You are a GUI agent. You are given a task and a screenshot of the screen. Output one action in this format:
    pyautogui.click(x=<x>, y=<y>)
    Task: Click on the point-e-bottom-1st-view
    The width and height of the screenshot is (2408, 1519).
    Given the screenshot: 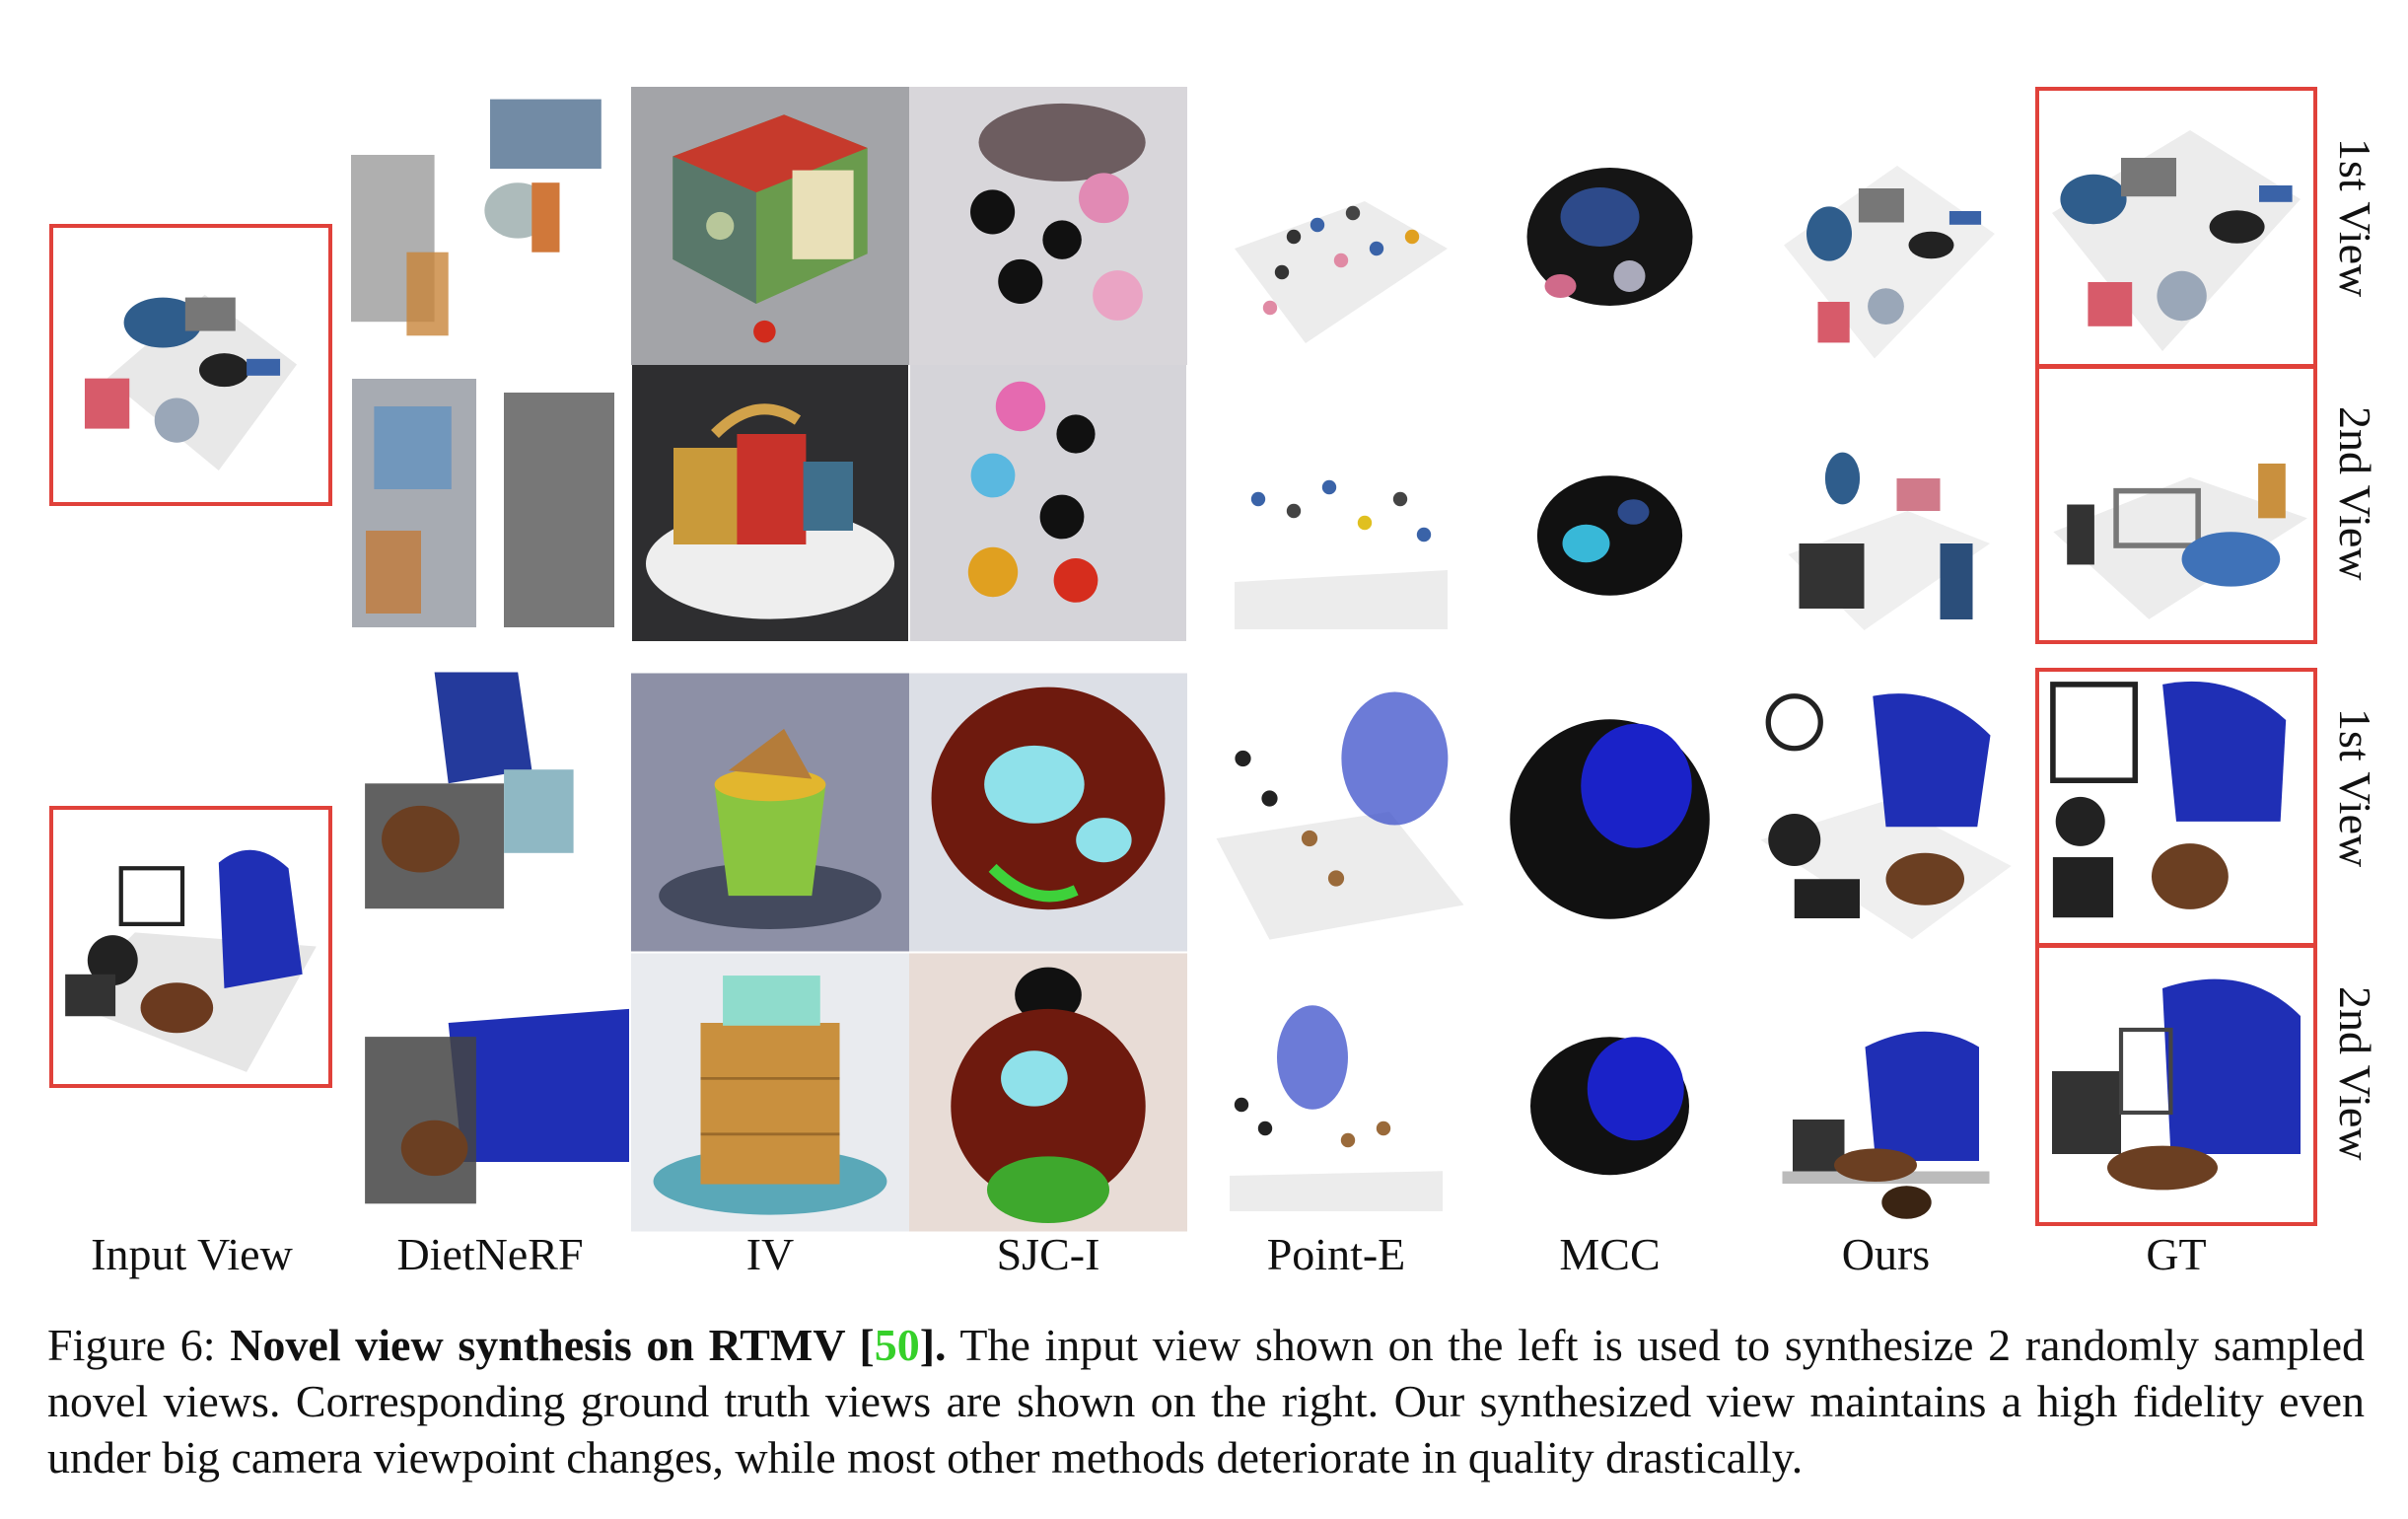 What is the action you would take?
    pyautogui.click(x=1336, y=812)
    